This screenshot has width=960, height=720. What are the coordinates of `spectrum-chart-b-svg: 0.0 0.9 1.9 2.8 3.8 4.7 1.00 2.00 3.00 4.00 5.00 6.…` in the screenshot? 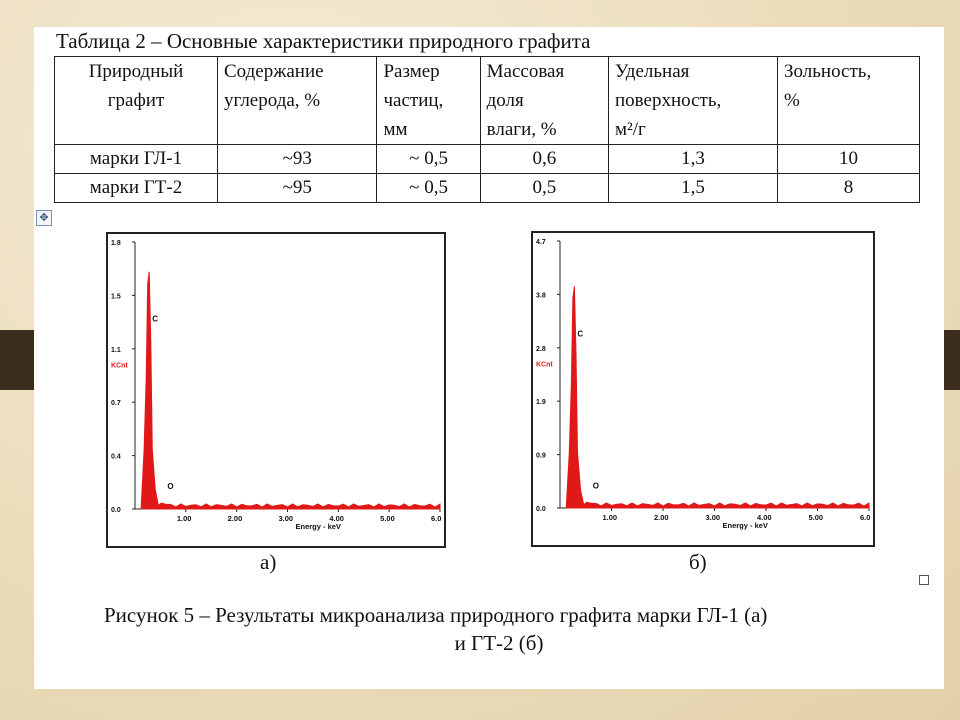 It's located at (703, 384).